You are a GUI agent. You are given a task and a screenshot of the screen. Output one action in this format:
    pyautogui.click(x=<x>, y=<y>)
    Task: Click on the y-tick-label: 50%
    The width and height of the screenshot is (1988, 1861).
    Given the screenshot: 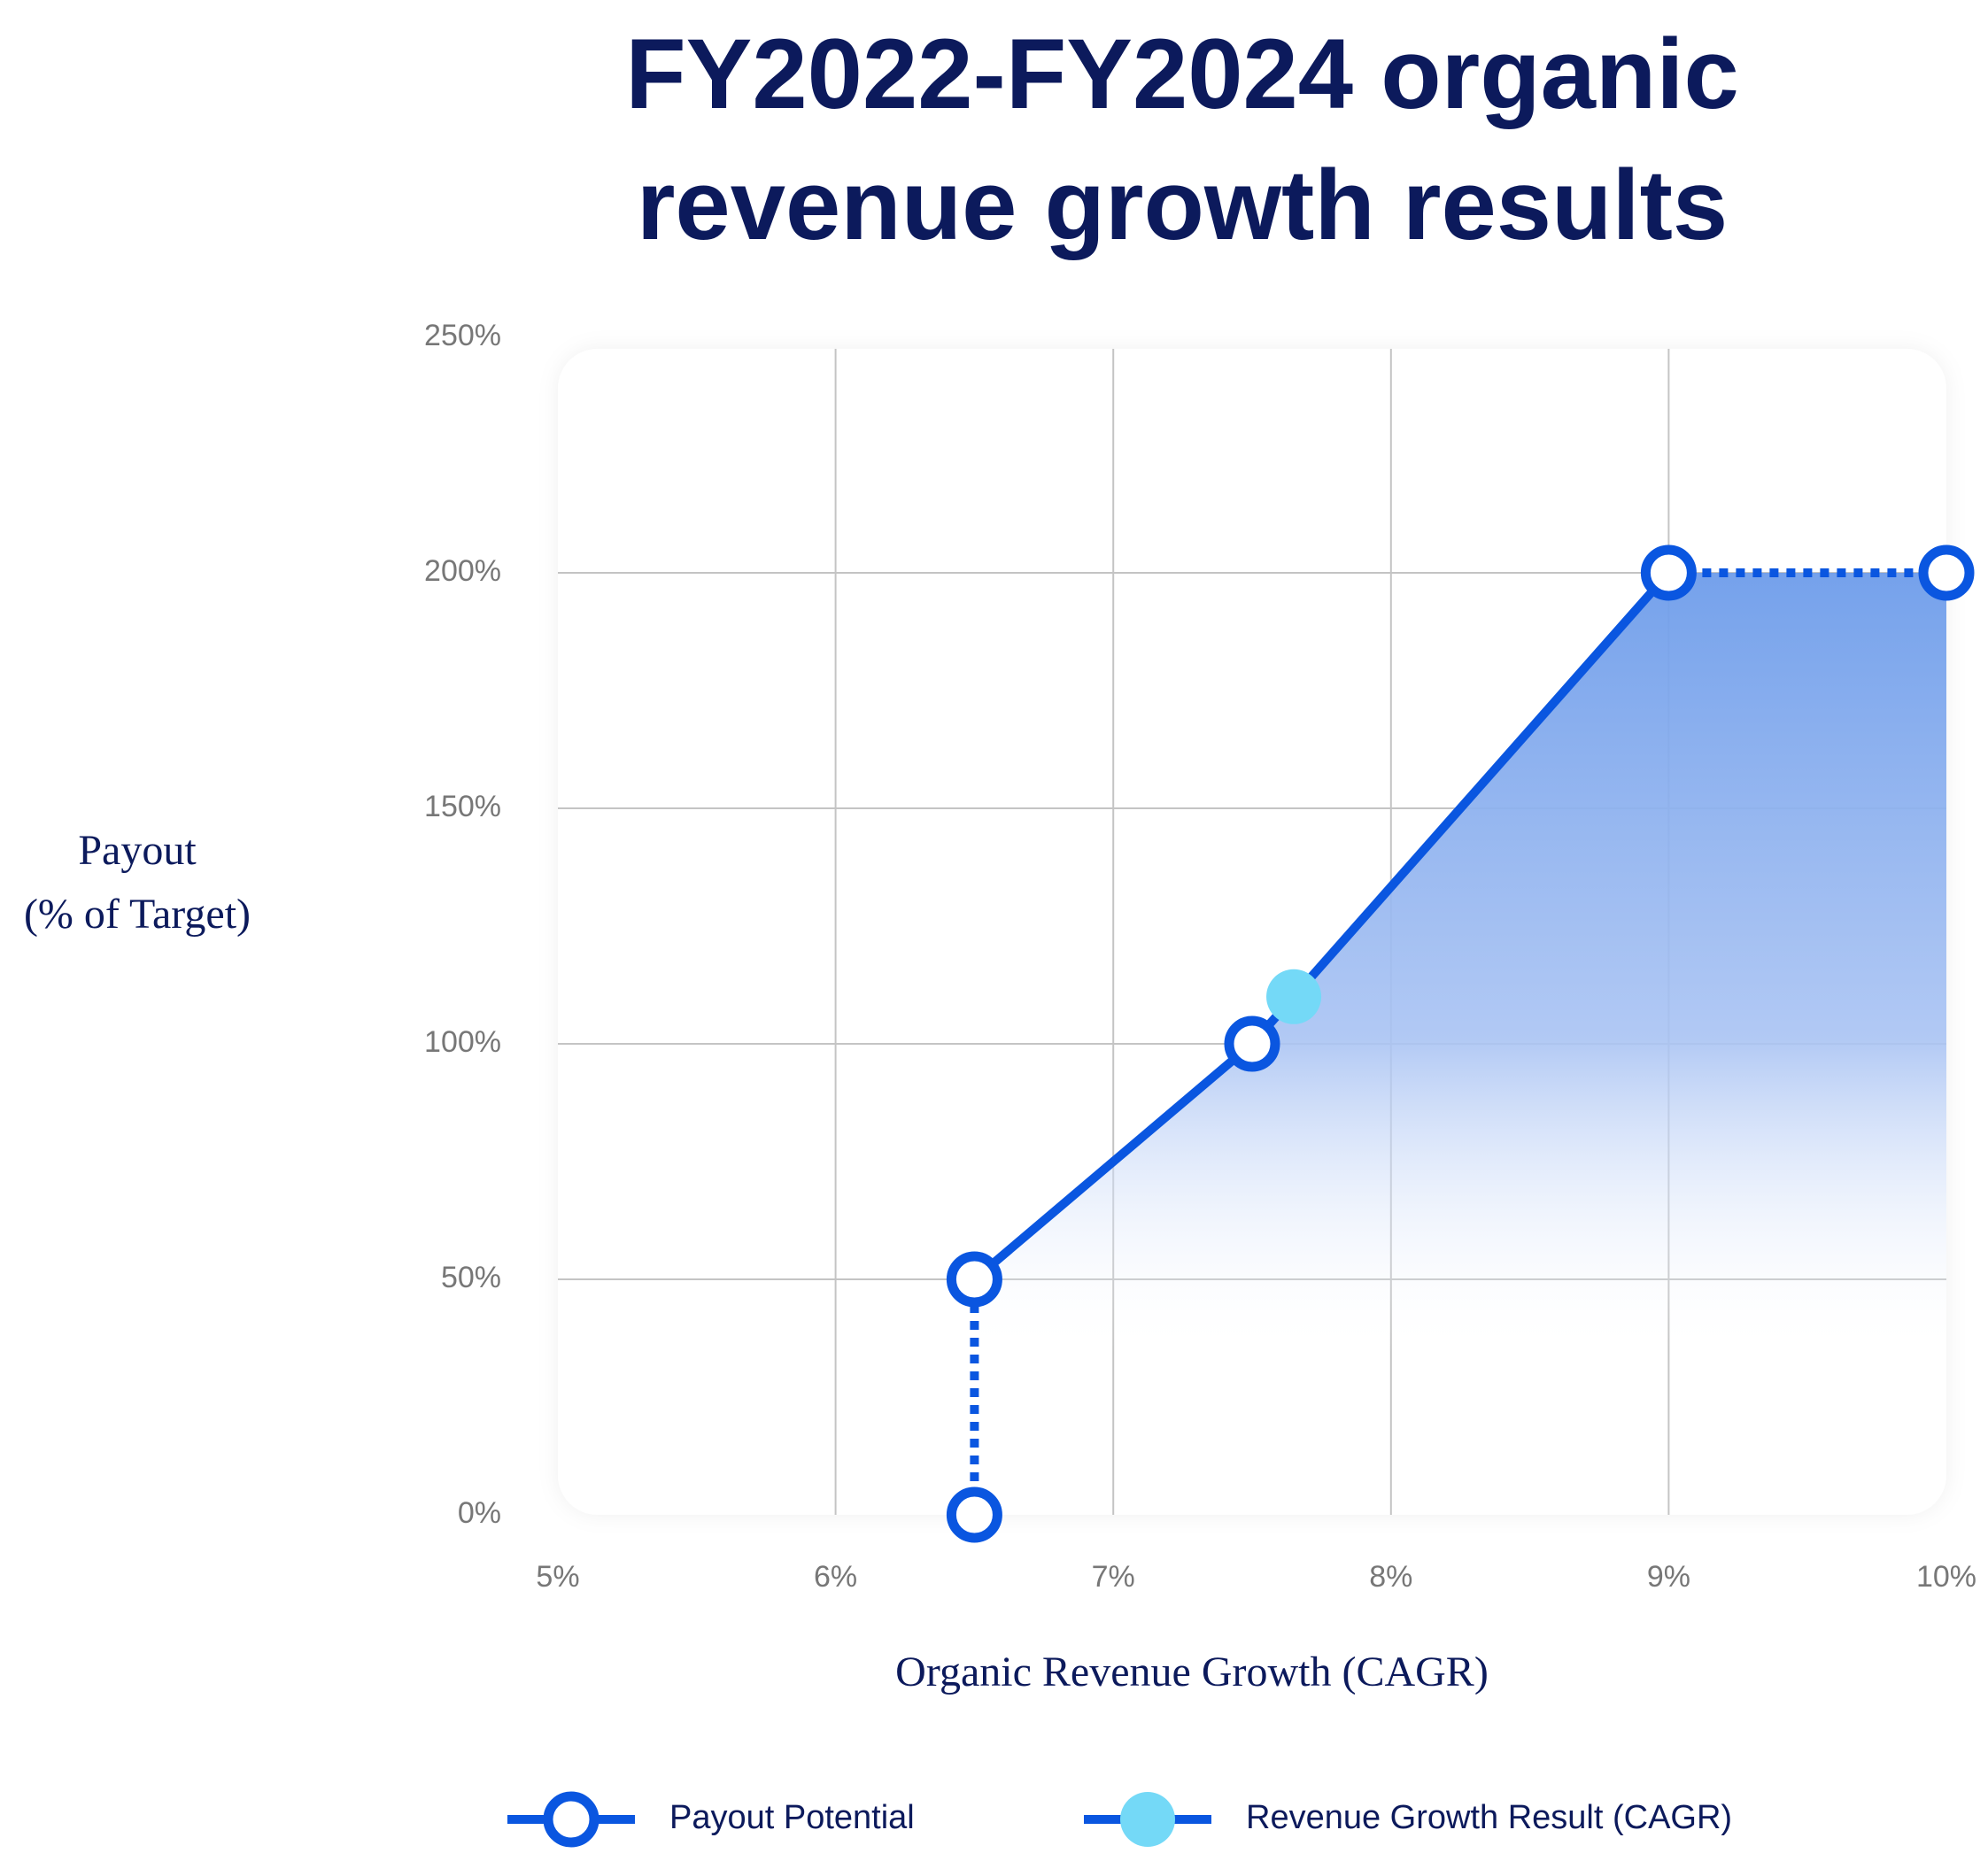 What is the action you would take?
    pyautogui.click(x=471, y=1277)
    